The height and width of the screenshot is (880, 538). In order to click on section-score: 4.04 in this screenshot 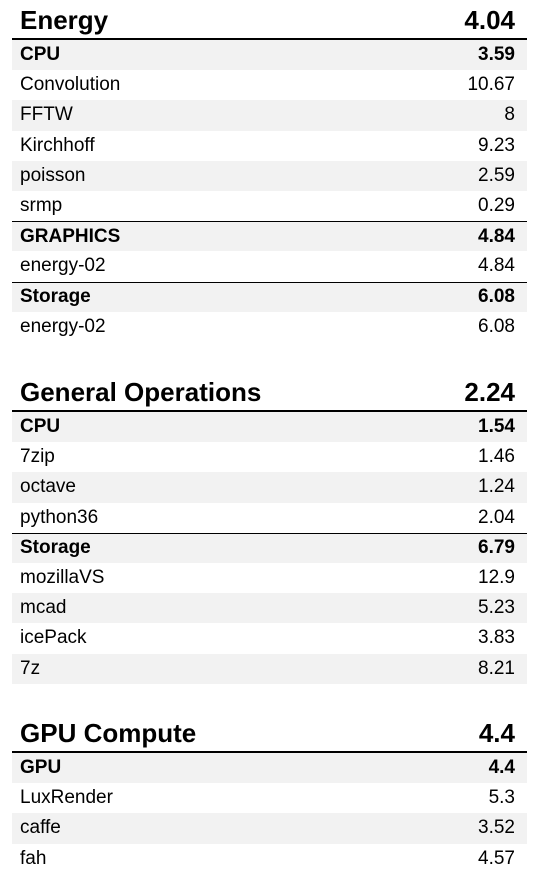, I will do `click(489, 20)`.